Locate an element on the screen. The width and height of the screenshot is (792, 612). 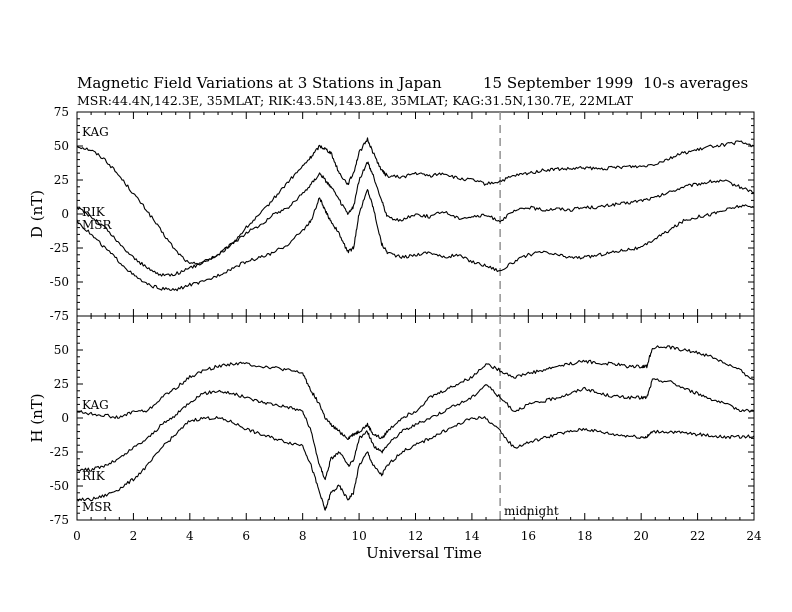
x-axis-label: Universal Time is located at coordinates (424, 553).